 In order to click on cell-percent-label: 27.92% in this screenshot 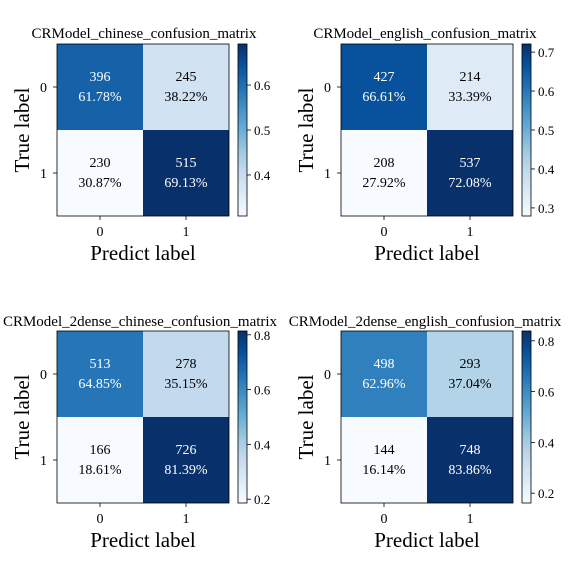, I will do `click(384, 183)`.